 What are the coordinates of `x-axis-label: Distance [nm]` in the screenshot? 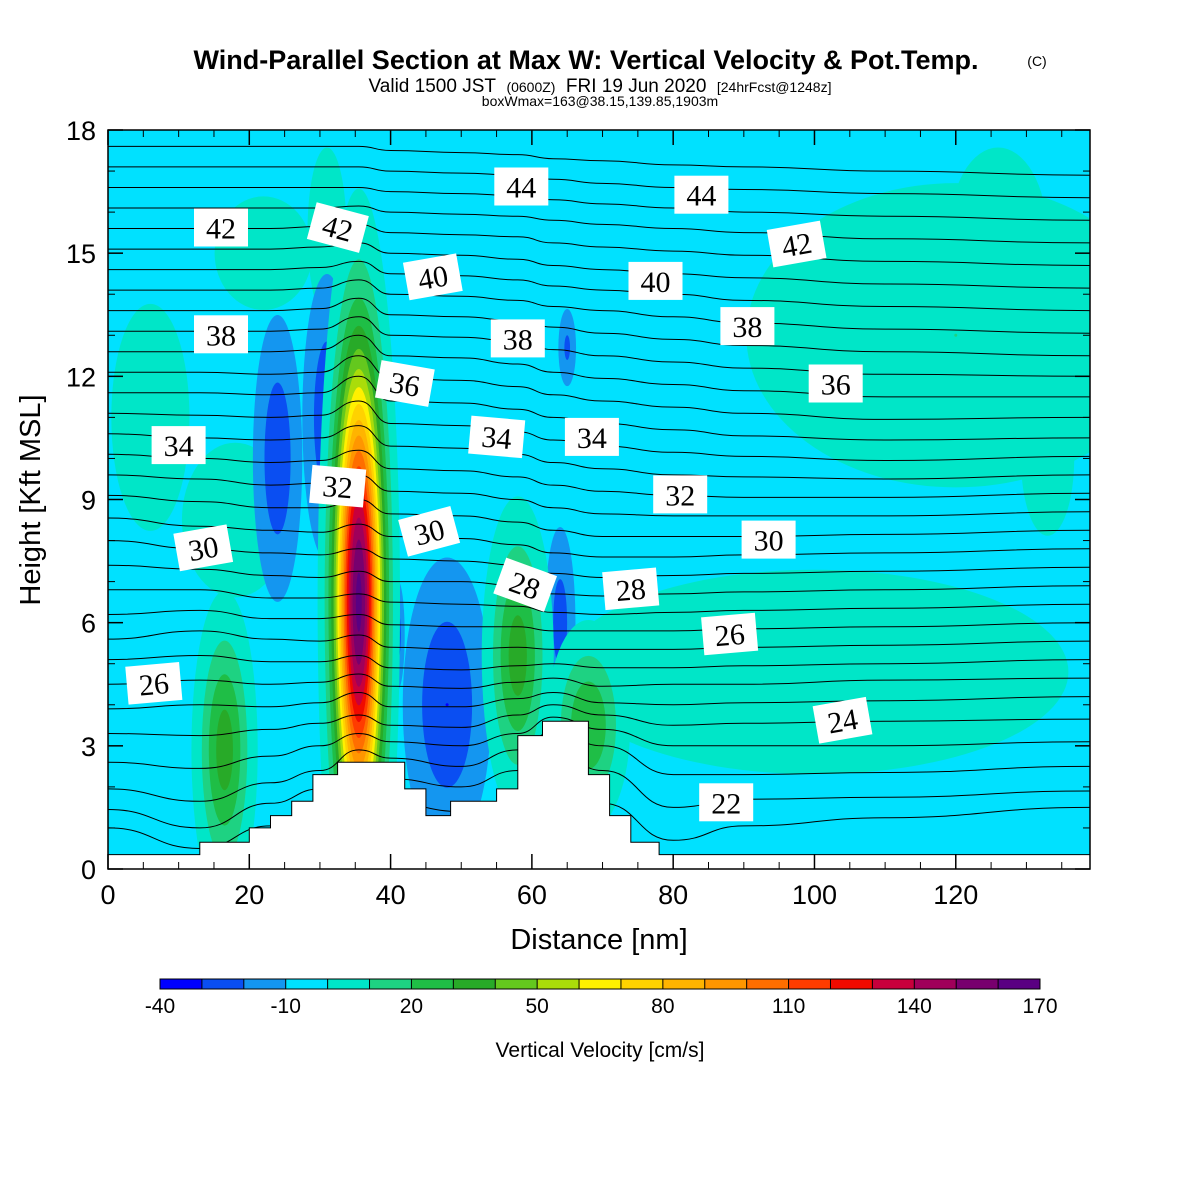 It's located at (598, 940).